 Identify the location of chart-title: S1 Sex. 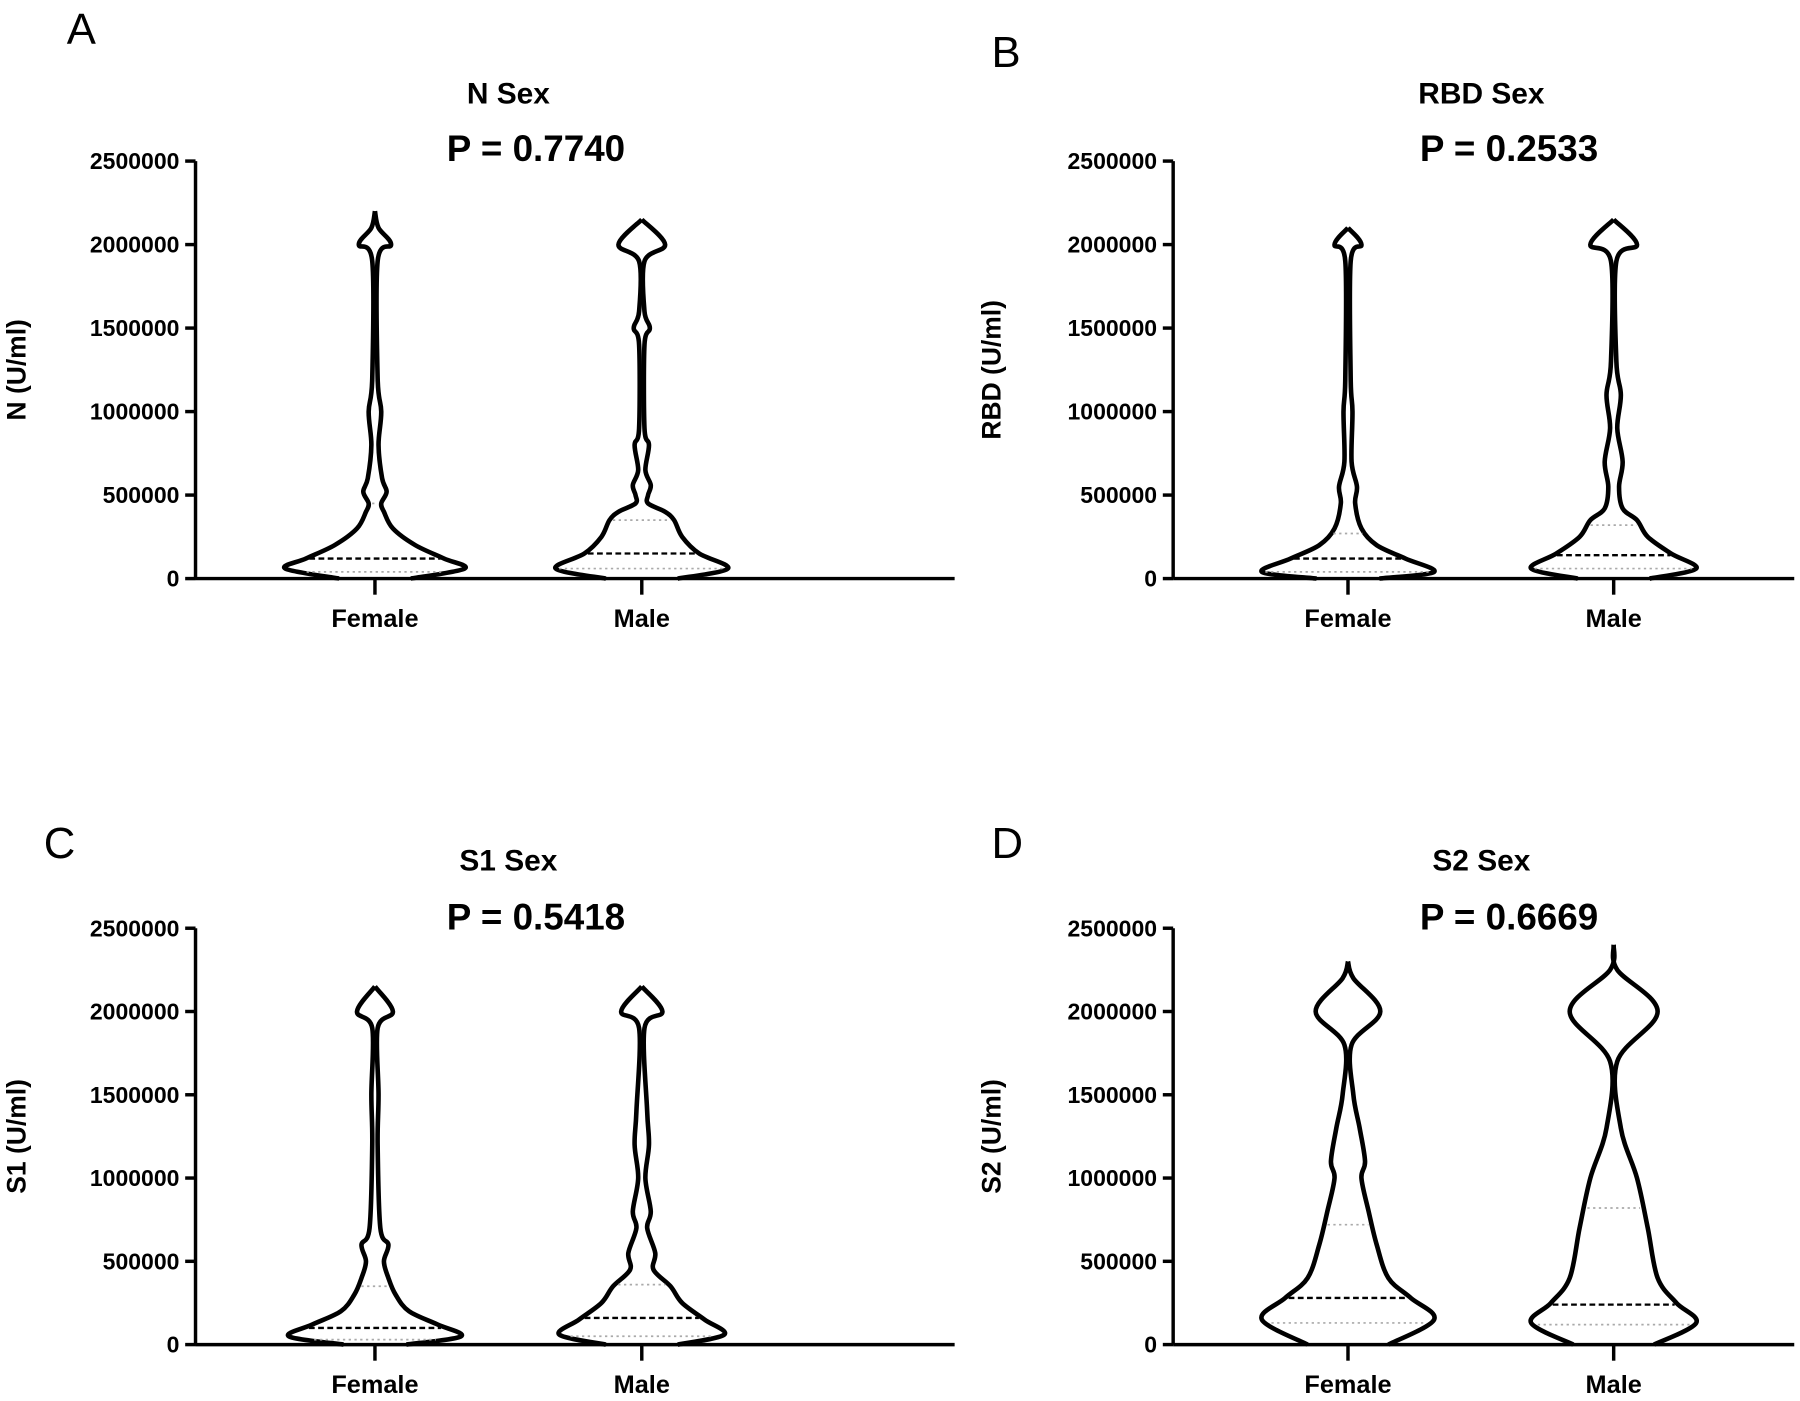
(508, 861).